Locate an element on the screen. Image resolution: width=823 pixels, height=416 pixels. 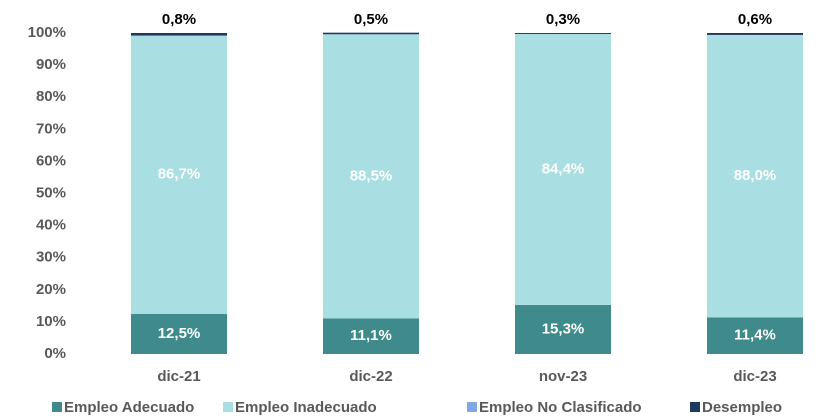
legend-label: Desempleo is located at coordinates (742, 407).